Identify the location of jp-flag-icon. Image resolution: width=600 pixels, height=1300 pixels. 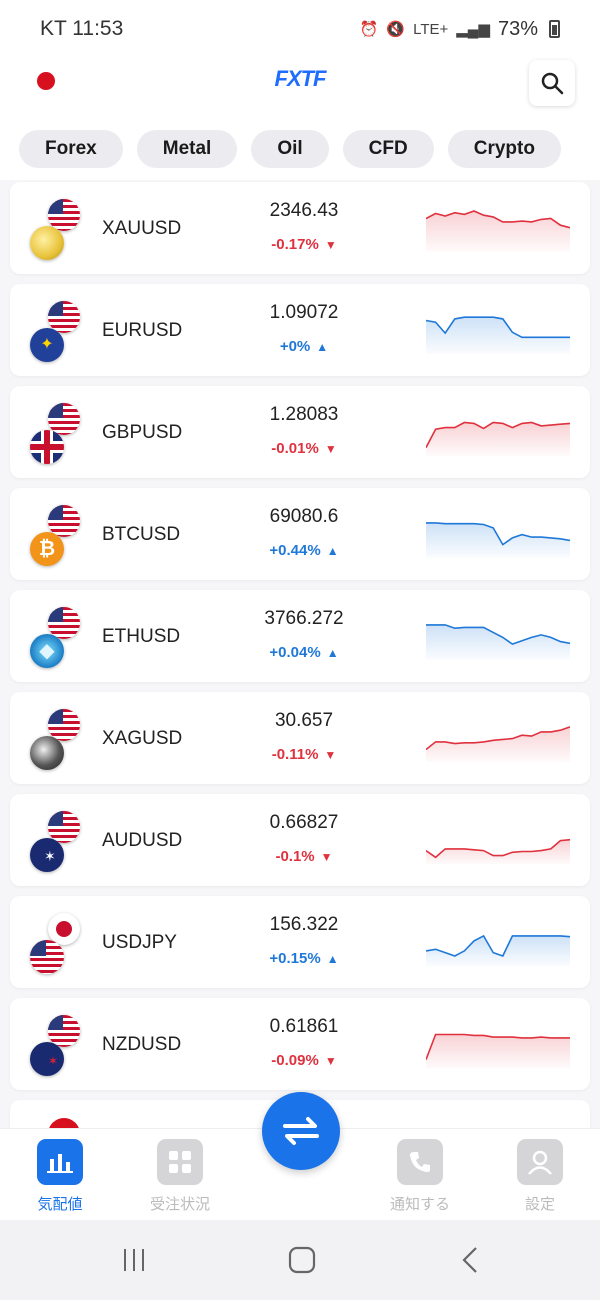
(64, 929).